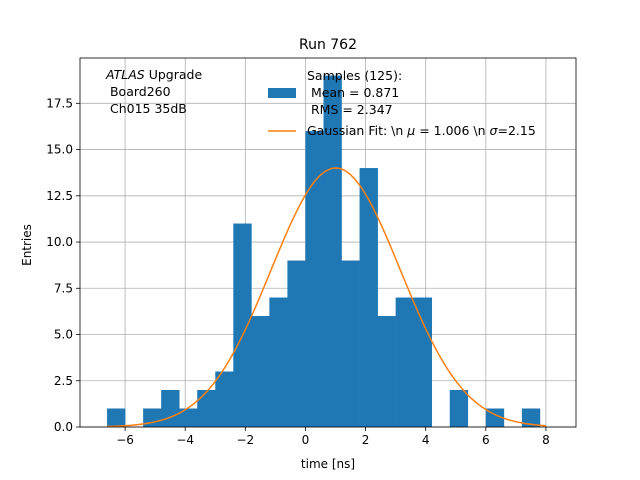 The height and width of the screenshot is (480, 640). Describe the element at coordinates (282, 93) in the screenshot. I see `legend-histogram-swatch` at that location.